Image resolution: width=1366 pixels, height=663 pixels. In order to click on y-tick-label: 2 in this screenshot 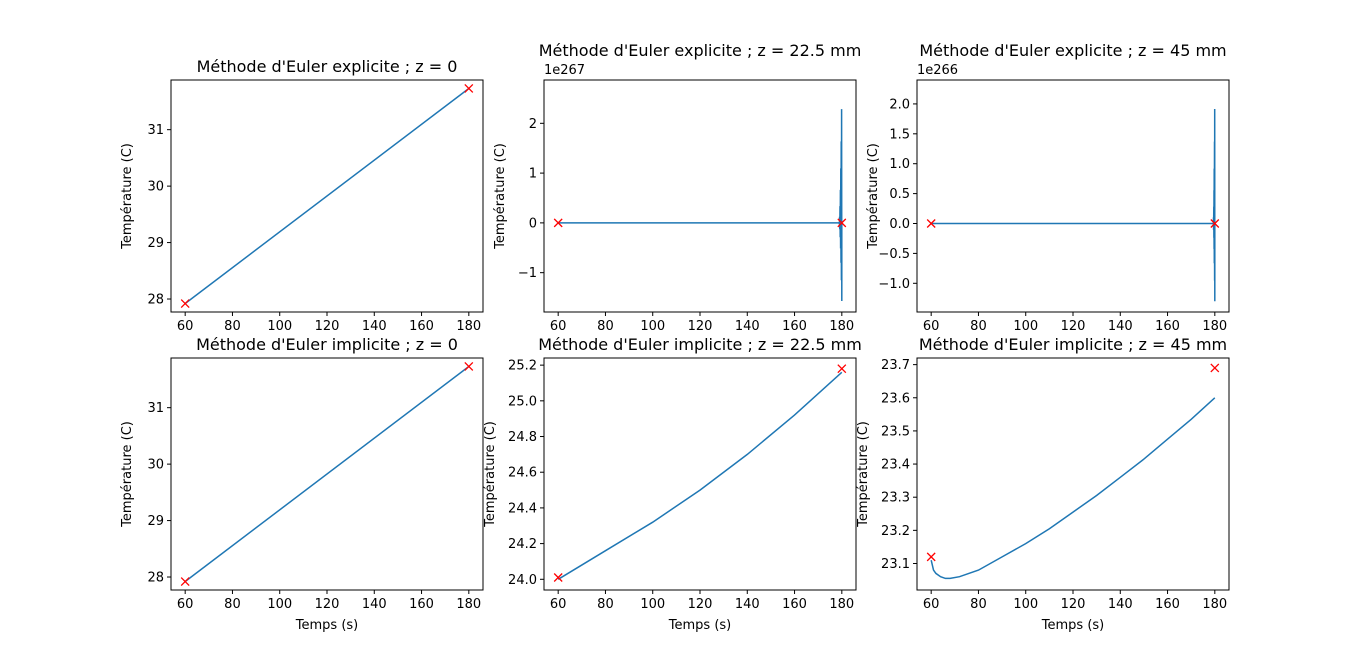, I will do `click(533, 124)`.